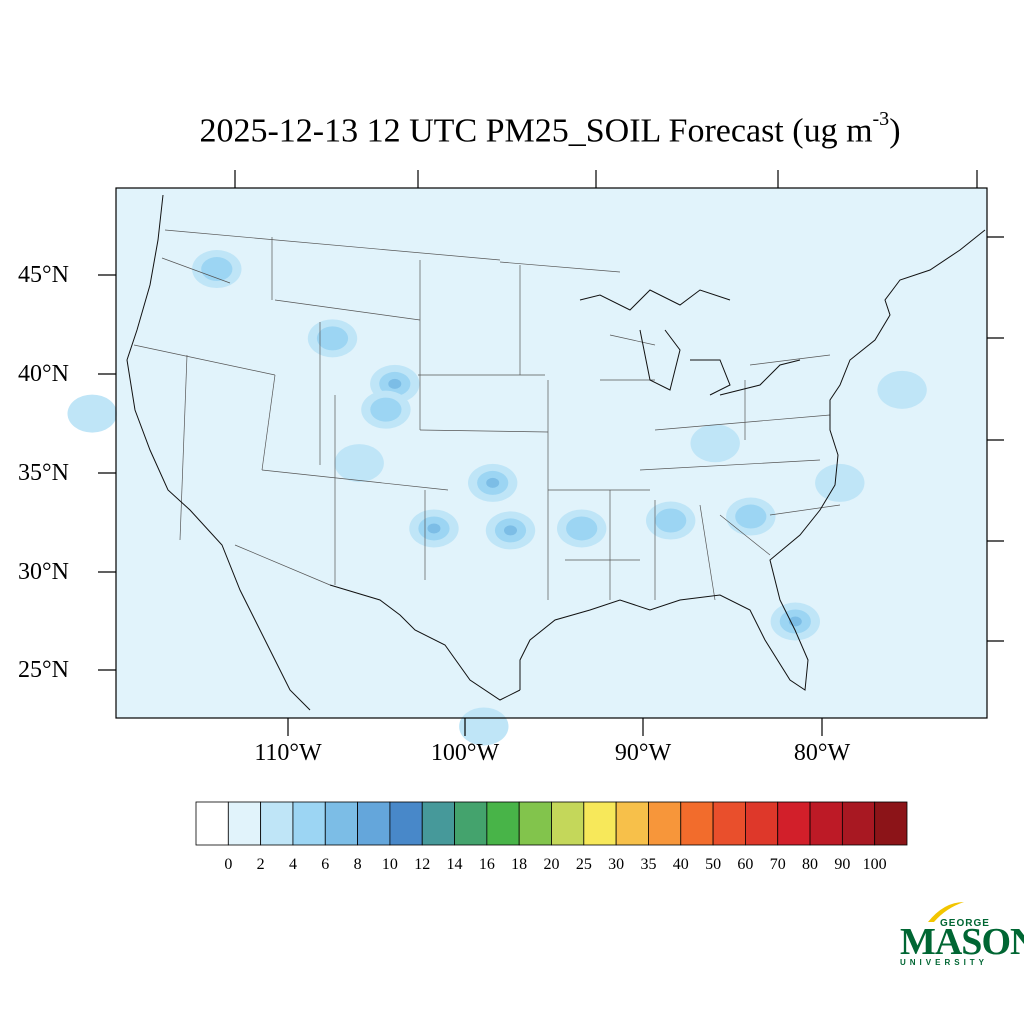 The height and width of the screenshot is (1024, 1024). Describe the element at coordinates (486, 864) in the screenshot. I see `colorbar-tick-label: 16` at that location.